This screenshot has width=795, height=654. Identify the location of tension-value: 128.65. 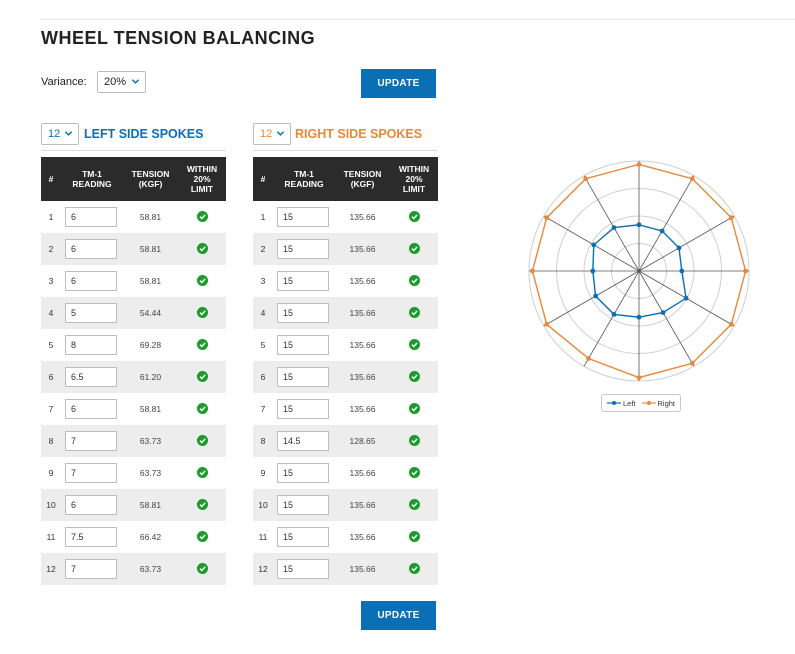
(362, 441).